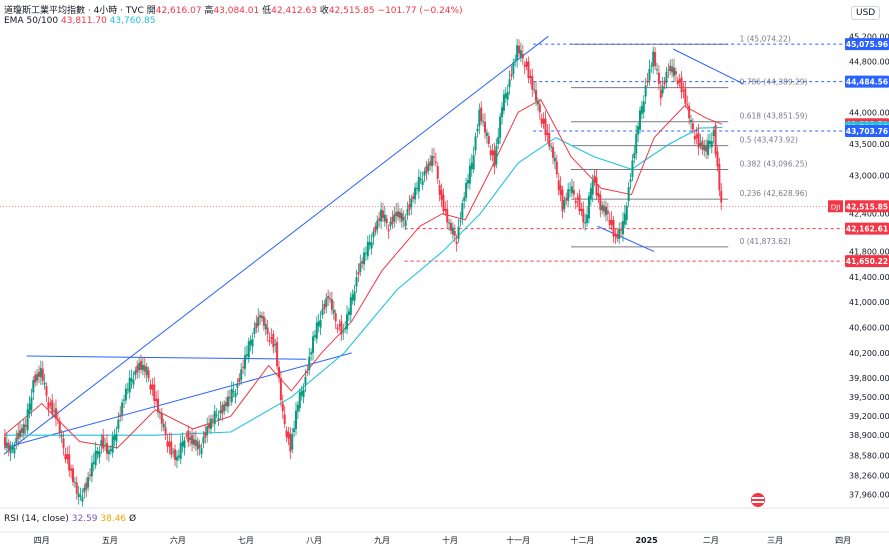  Describe the element at coordinates (518, 540) in the screenshot. I see `x-tick-label: 十一月` at that location.